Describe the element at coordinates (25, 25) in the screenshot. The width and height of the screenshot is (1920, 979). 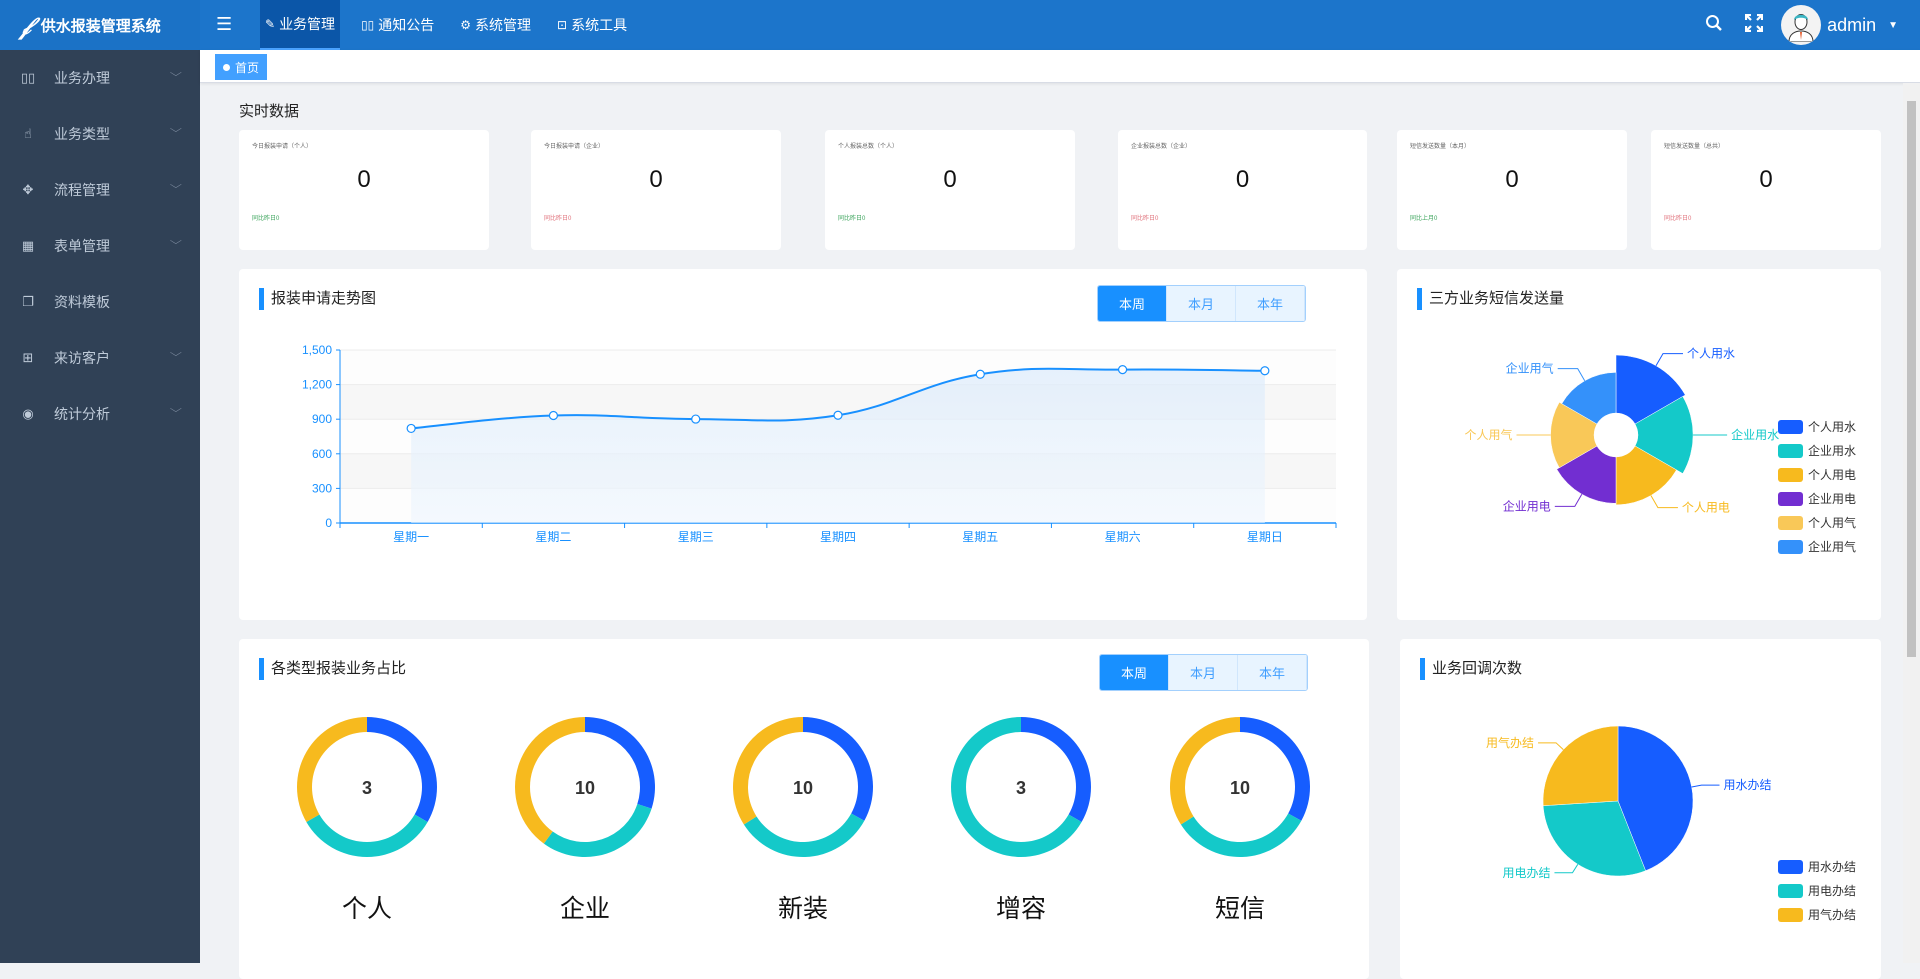
I see `script-logo-icon: 𝒻` at that location.